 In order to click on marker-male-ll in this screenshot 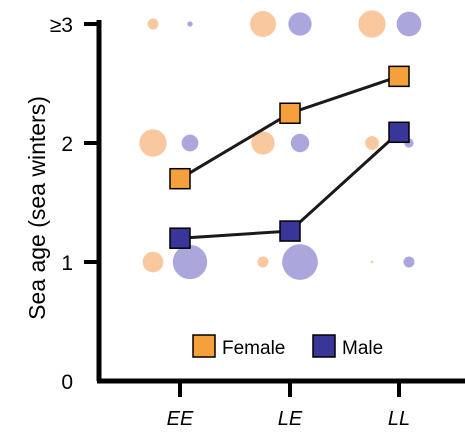, I will do `click(399, 132)`.